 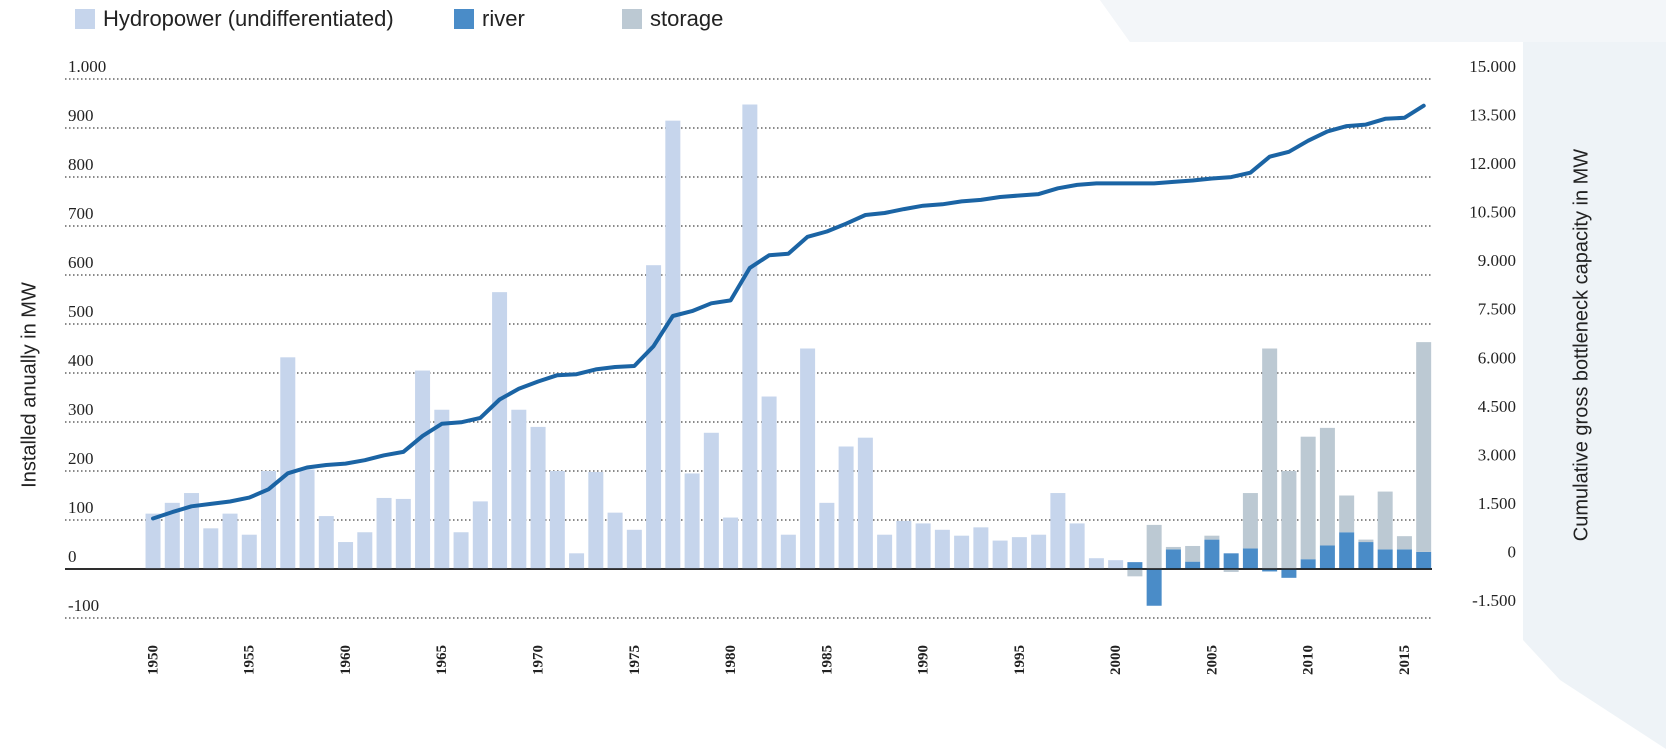 What do you see at coordinates (1497, 503) in the screenshot?
I see `y2-tick-label: 1.500` at bounding box center [1497, 503].